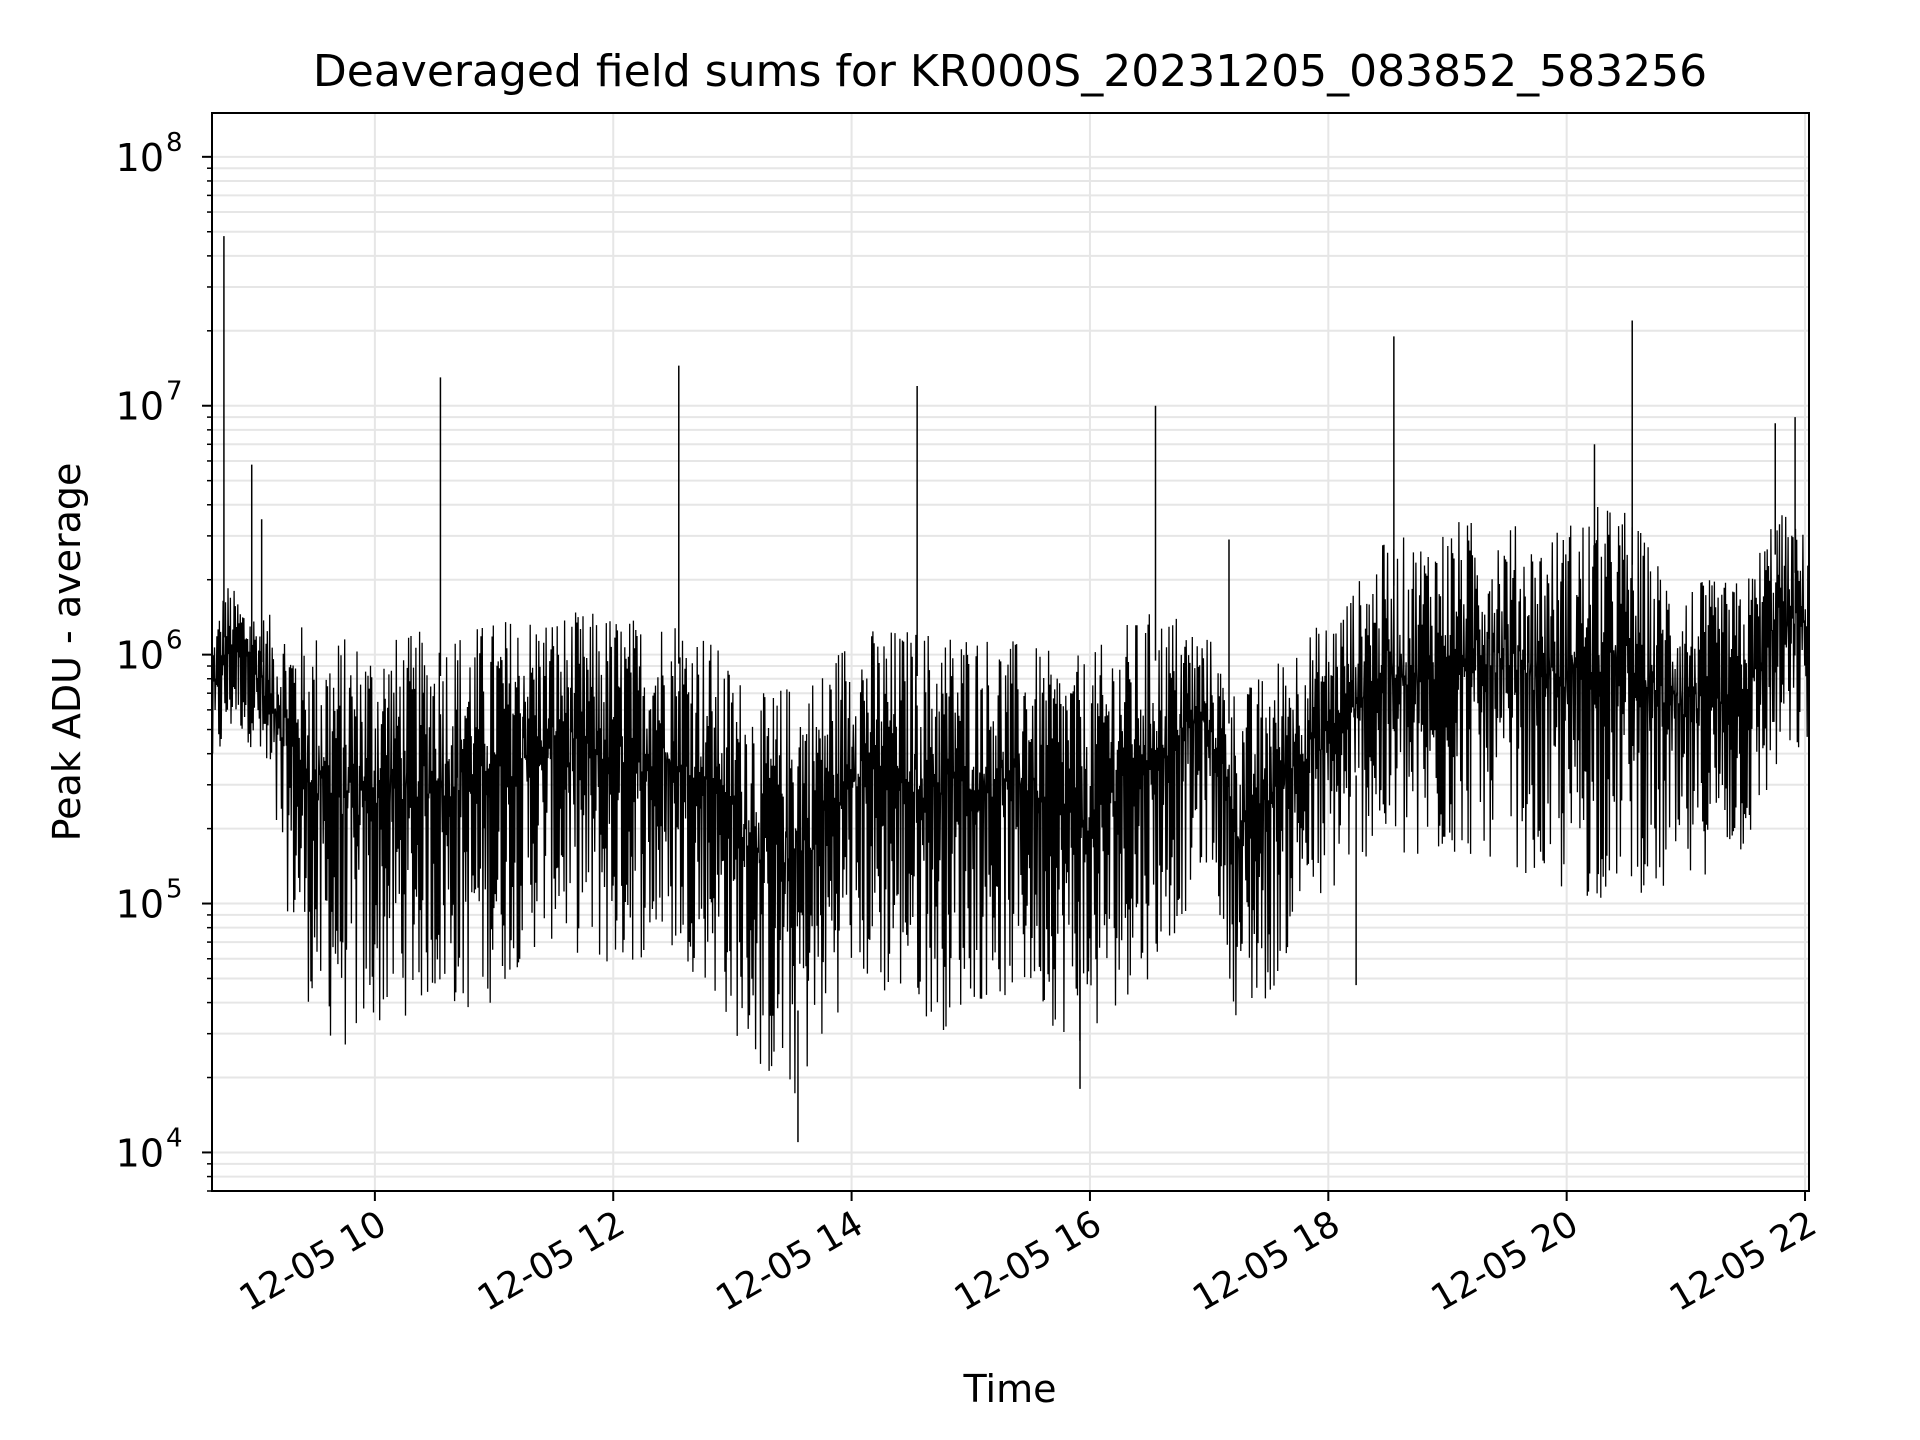 The width and height of the screenshot is (1920, 1440). I want to click on y-tick-exponent: 7, so click(174, 392).